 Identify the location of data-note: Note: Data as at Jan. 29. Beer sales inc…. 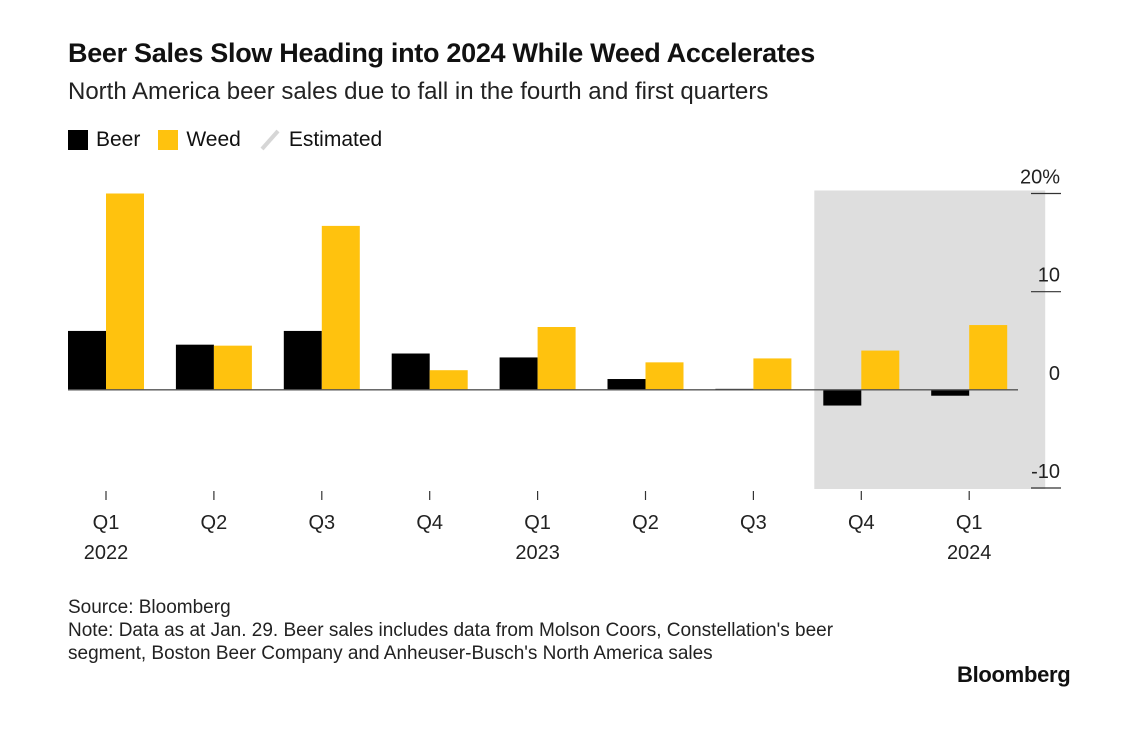
(451, 642).